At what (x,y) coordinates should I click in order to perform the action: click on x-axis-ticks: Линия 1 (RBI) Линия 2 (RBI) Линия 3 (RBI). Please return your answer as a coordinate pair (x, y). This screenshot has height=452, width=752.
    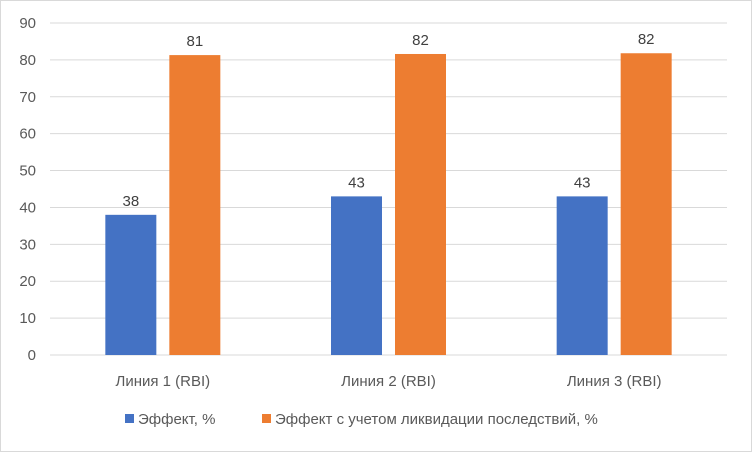
    Looking at the image, I should click on (388, 381).